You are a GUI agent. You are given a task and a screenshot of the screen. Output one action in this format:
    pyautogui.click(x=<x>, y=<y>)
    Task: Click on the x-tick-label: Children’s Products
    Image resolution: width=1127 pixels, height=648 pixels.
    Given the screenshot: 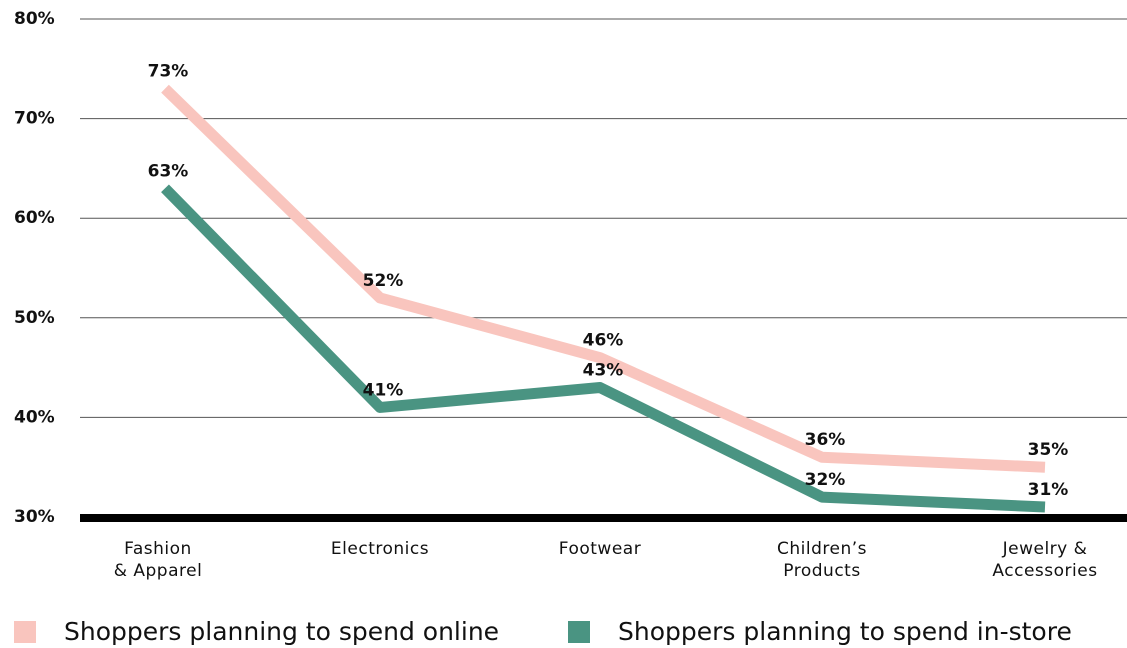 What is the action you would take?
    pyautogui.click(x=822, y=560)
    